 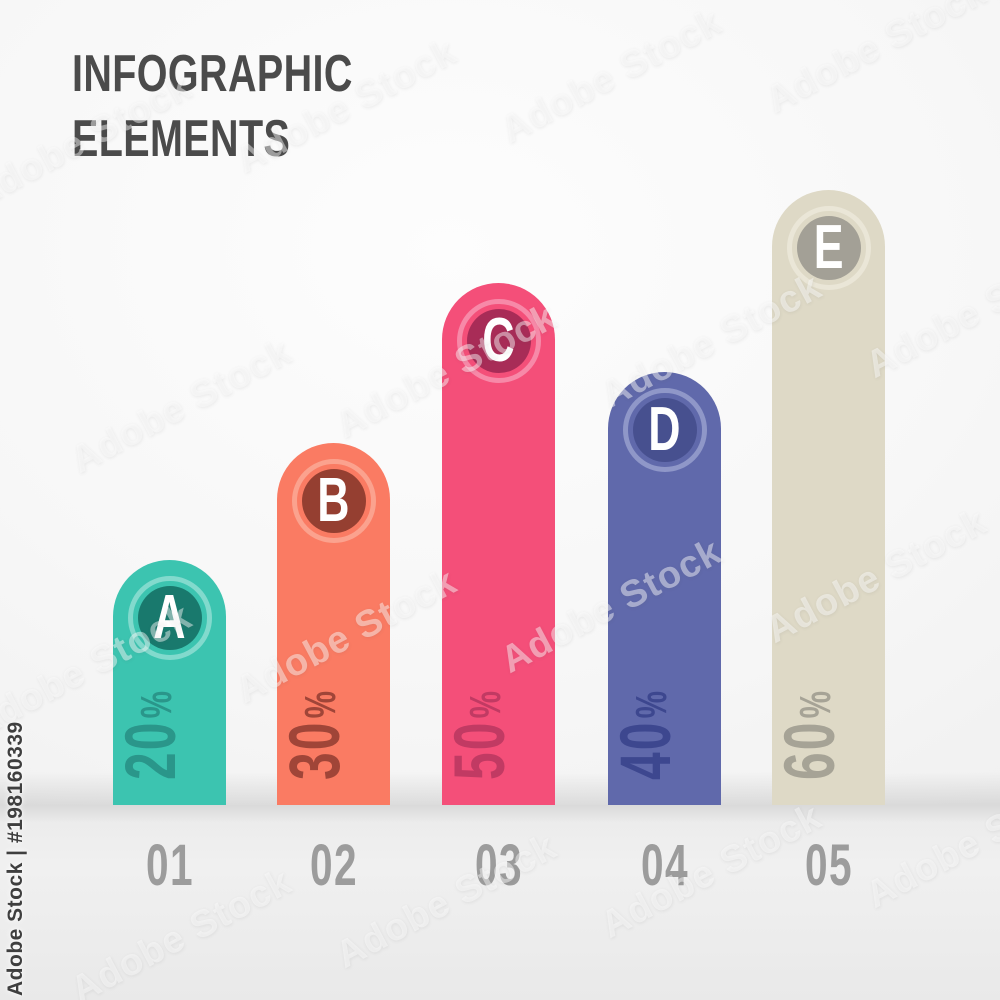 I want to click on value-label: 20%, so click(x=159, y=734).